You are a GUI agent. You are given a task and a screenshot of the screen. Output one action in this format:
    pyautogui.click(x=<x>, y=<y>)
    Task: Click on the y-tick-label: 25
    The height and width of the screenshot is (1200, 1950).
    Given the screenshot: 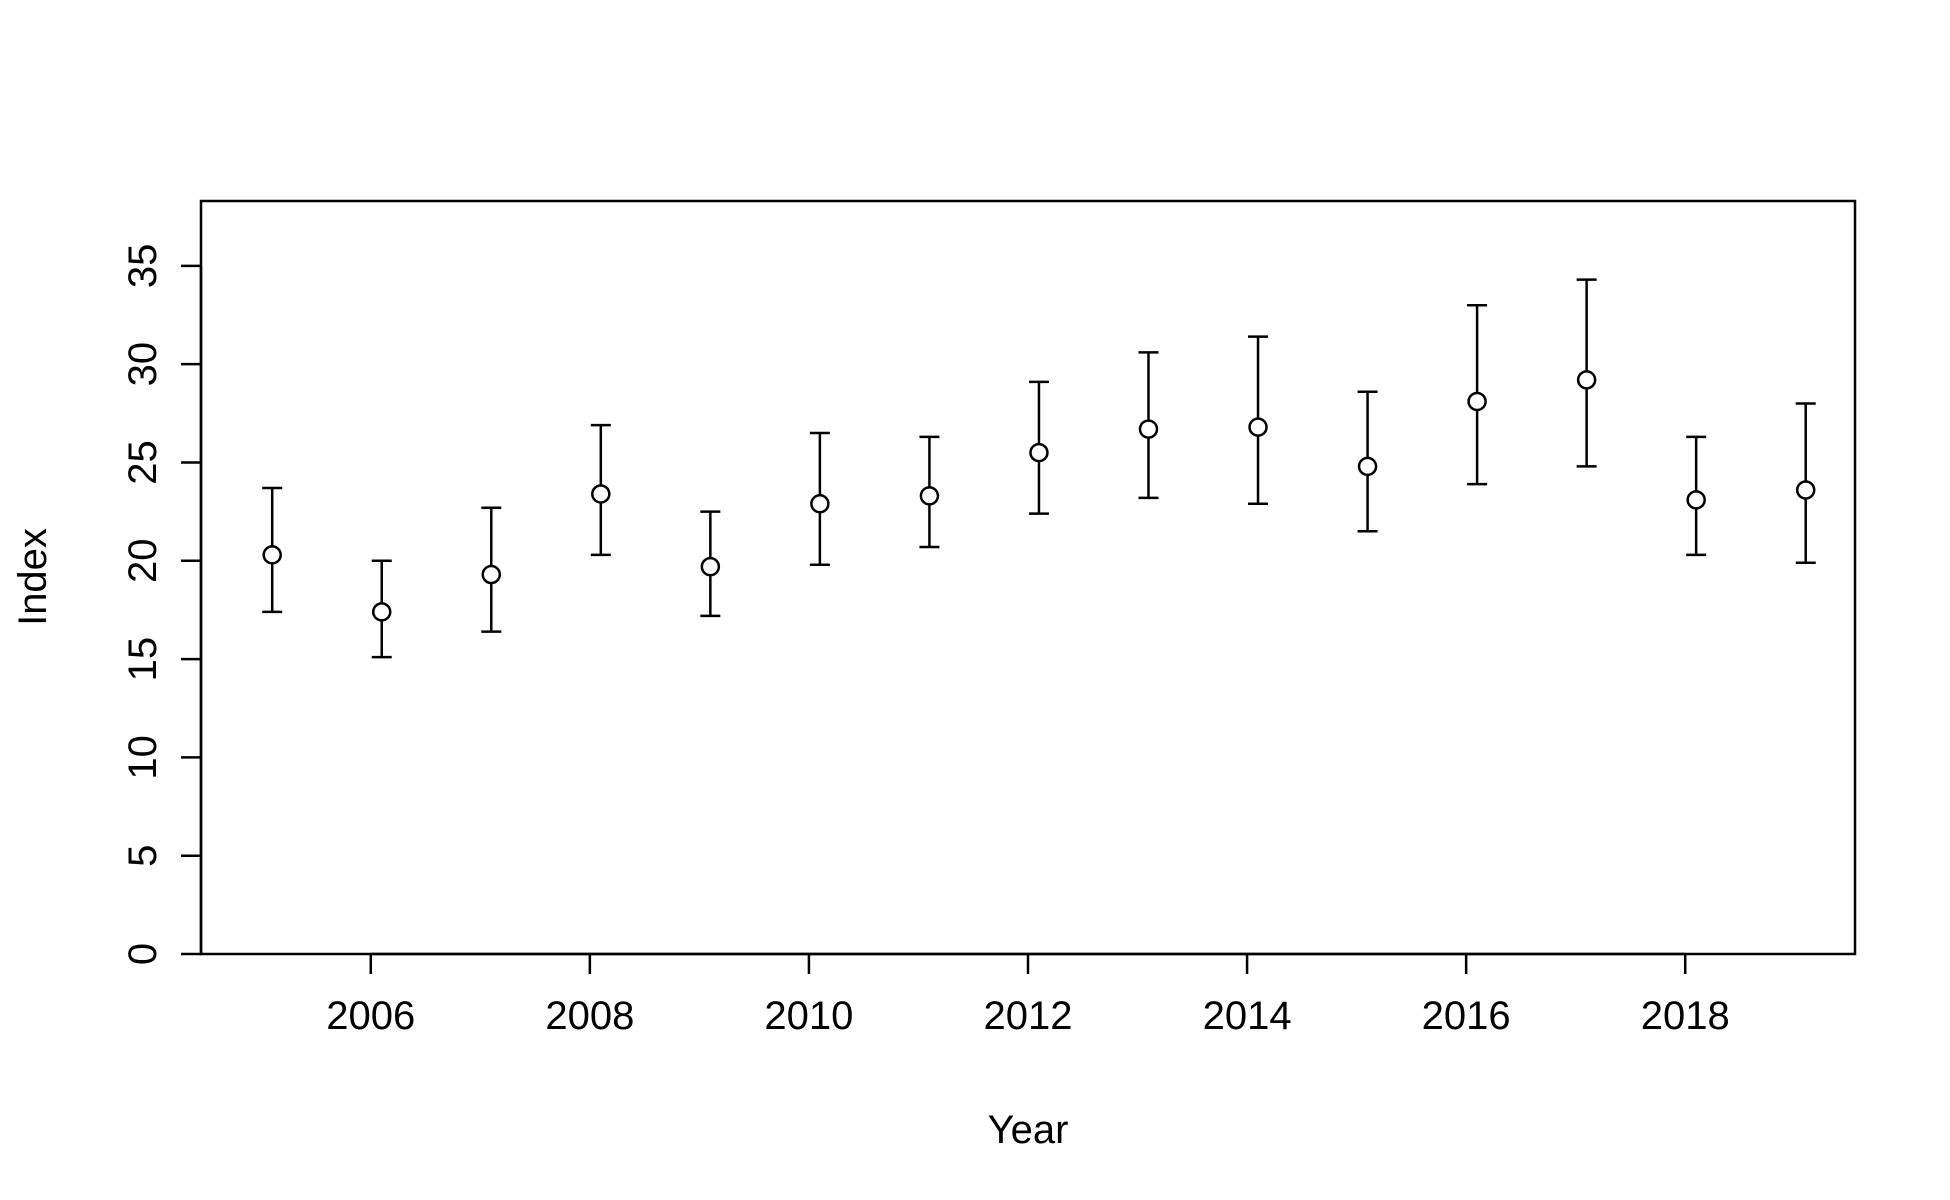 What is the action you would take?
    pyautogui.click(x=143, y=462)
    